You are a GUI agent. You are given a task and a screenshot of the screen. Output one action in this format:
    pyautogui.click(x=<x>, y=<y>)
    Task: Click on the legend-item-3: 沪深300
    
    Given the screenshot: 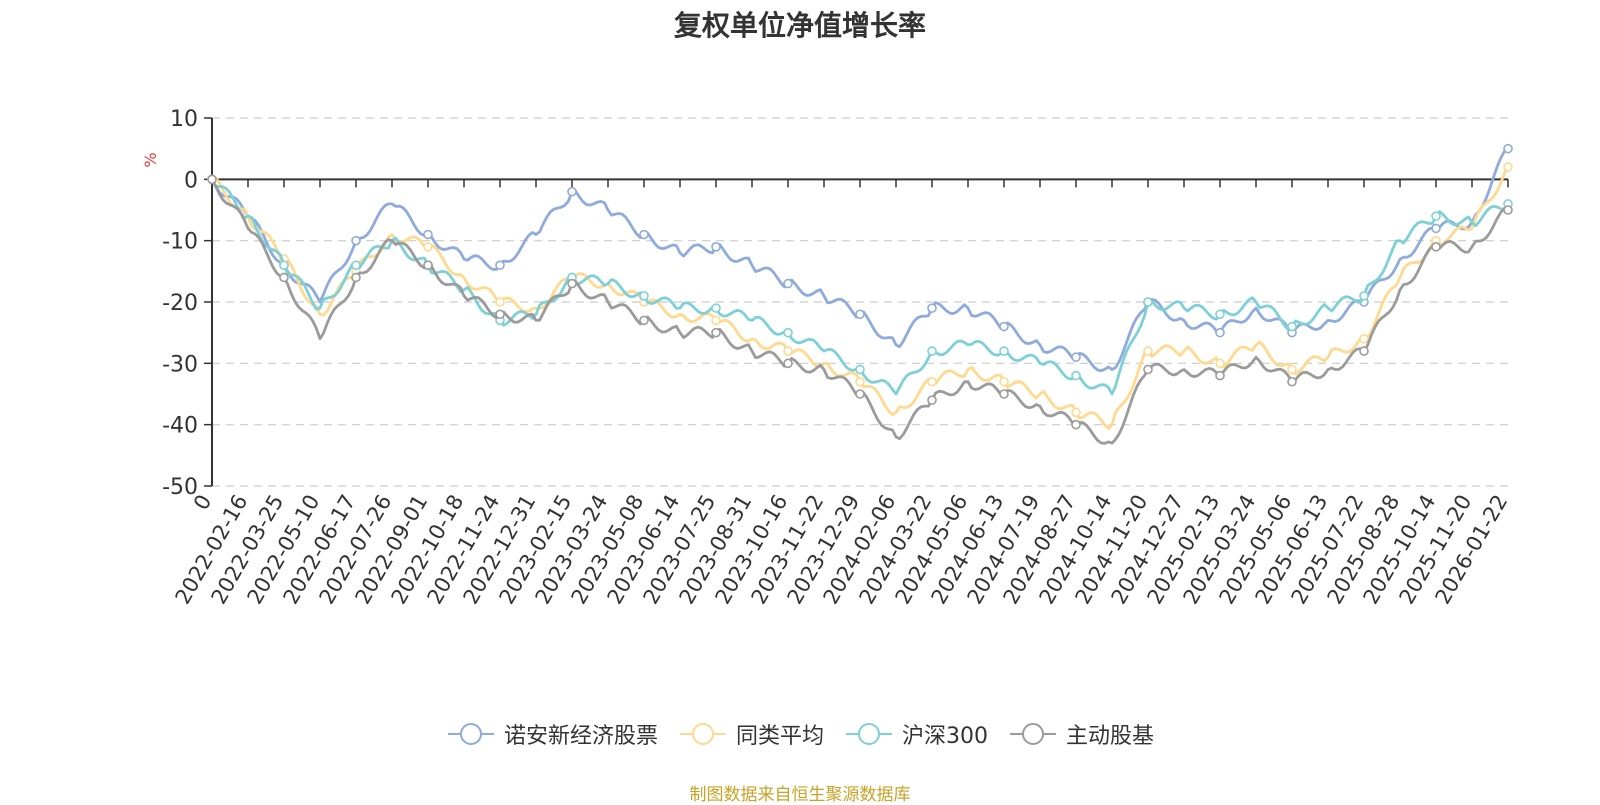 What is the action you would take?
    pyautogui.click(x=916, y=734)
    